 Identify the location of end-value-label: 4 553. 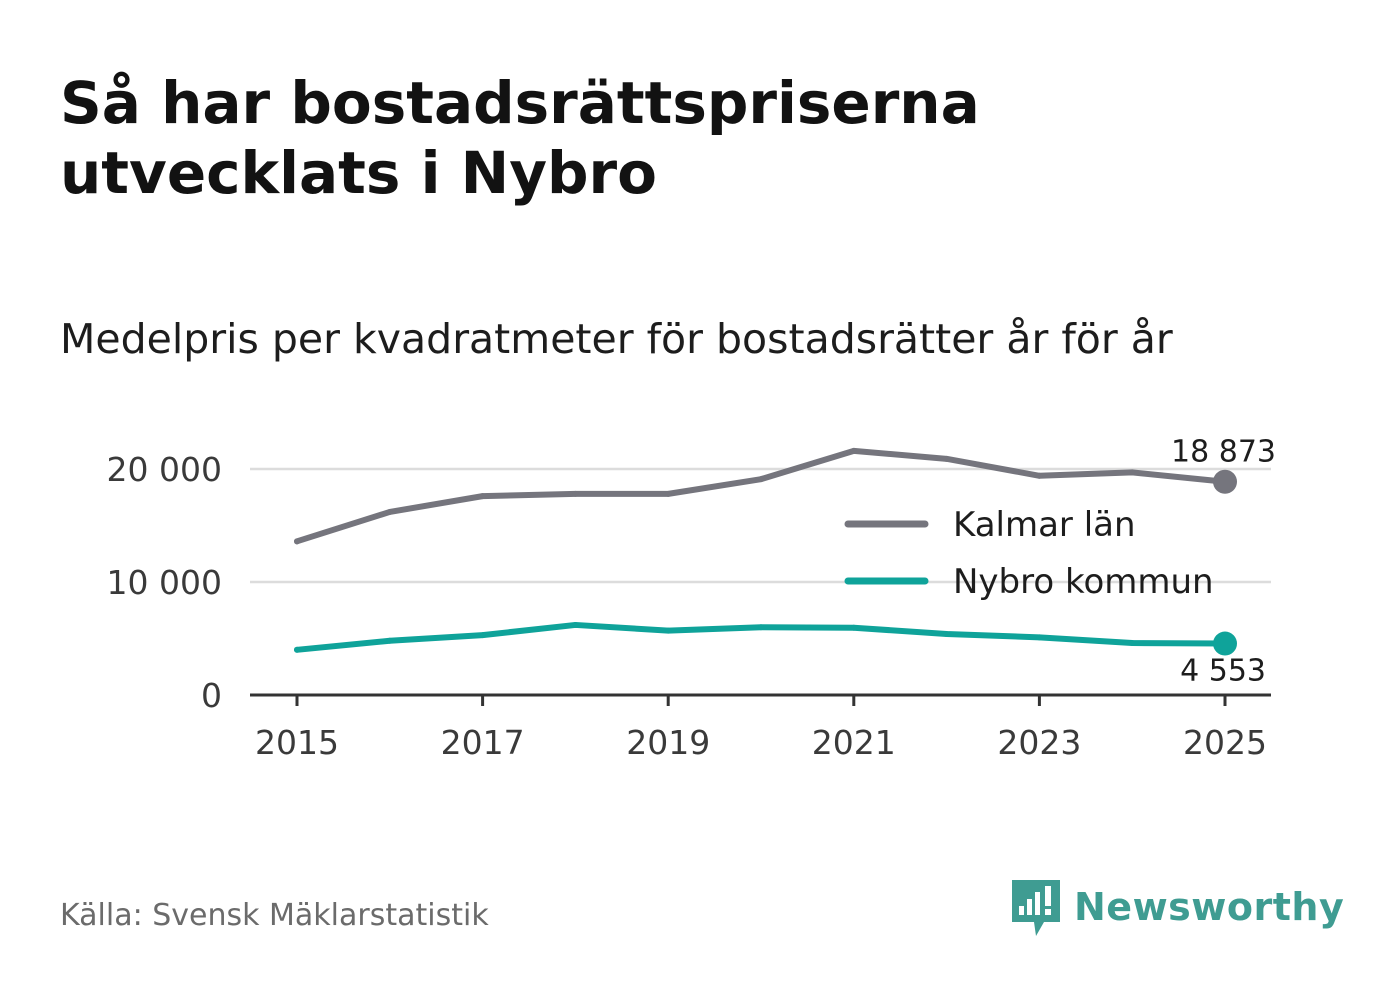
(1223, 671).